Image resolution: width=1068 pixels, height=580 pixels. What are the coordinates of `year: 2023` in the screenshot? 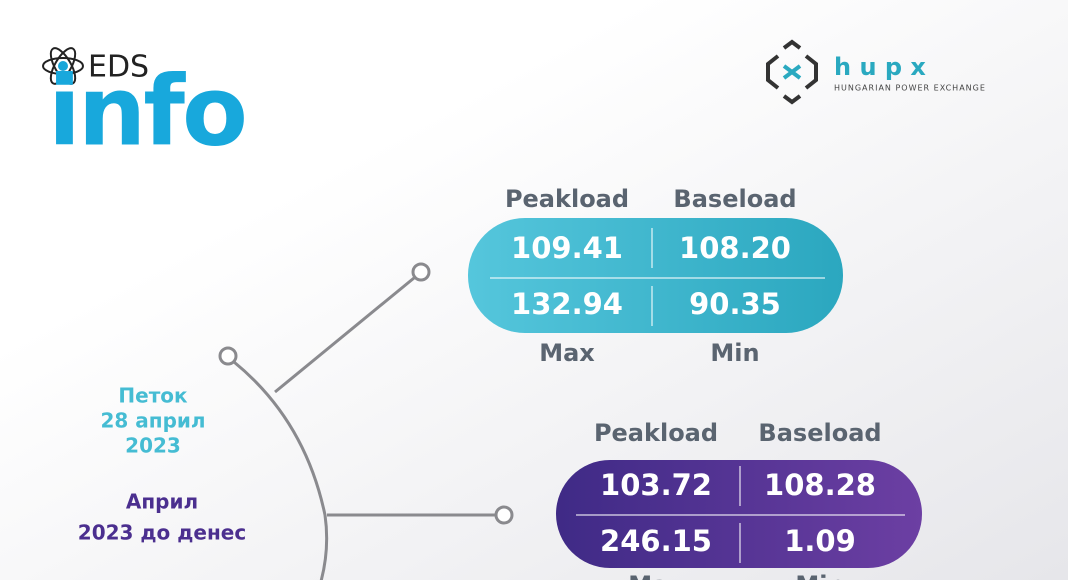 It's located at (153, 446).